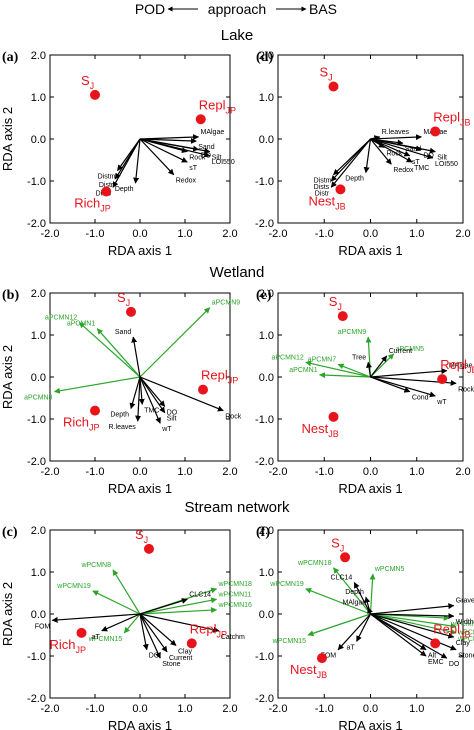  Describe the element at coordinates (342, 578) in the screenshot. I see `env-arrow-label: CLC14` at that location.